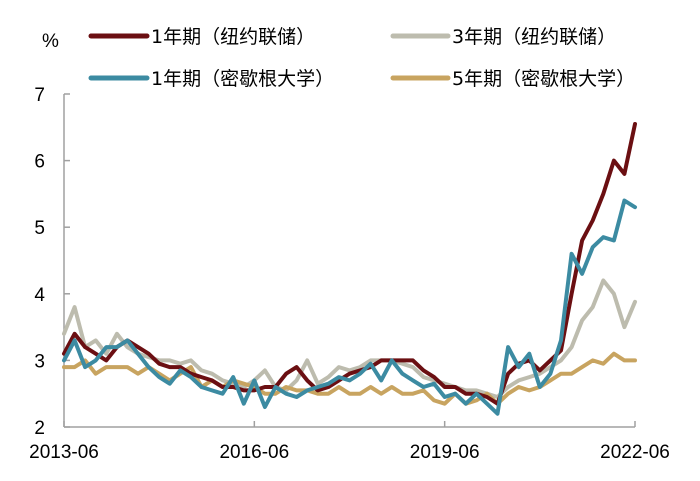  What do you see at coordinates (242, 79) in the screenshot?
I see `legend-label-umich-1y: 1年期（密歇根大学）` at bounding box center [242, 79].